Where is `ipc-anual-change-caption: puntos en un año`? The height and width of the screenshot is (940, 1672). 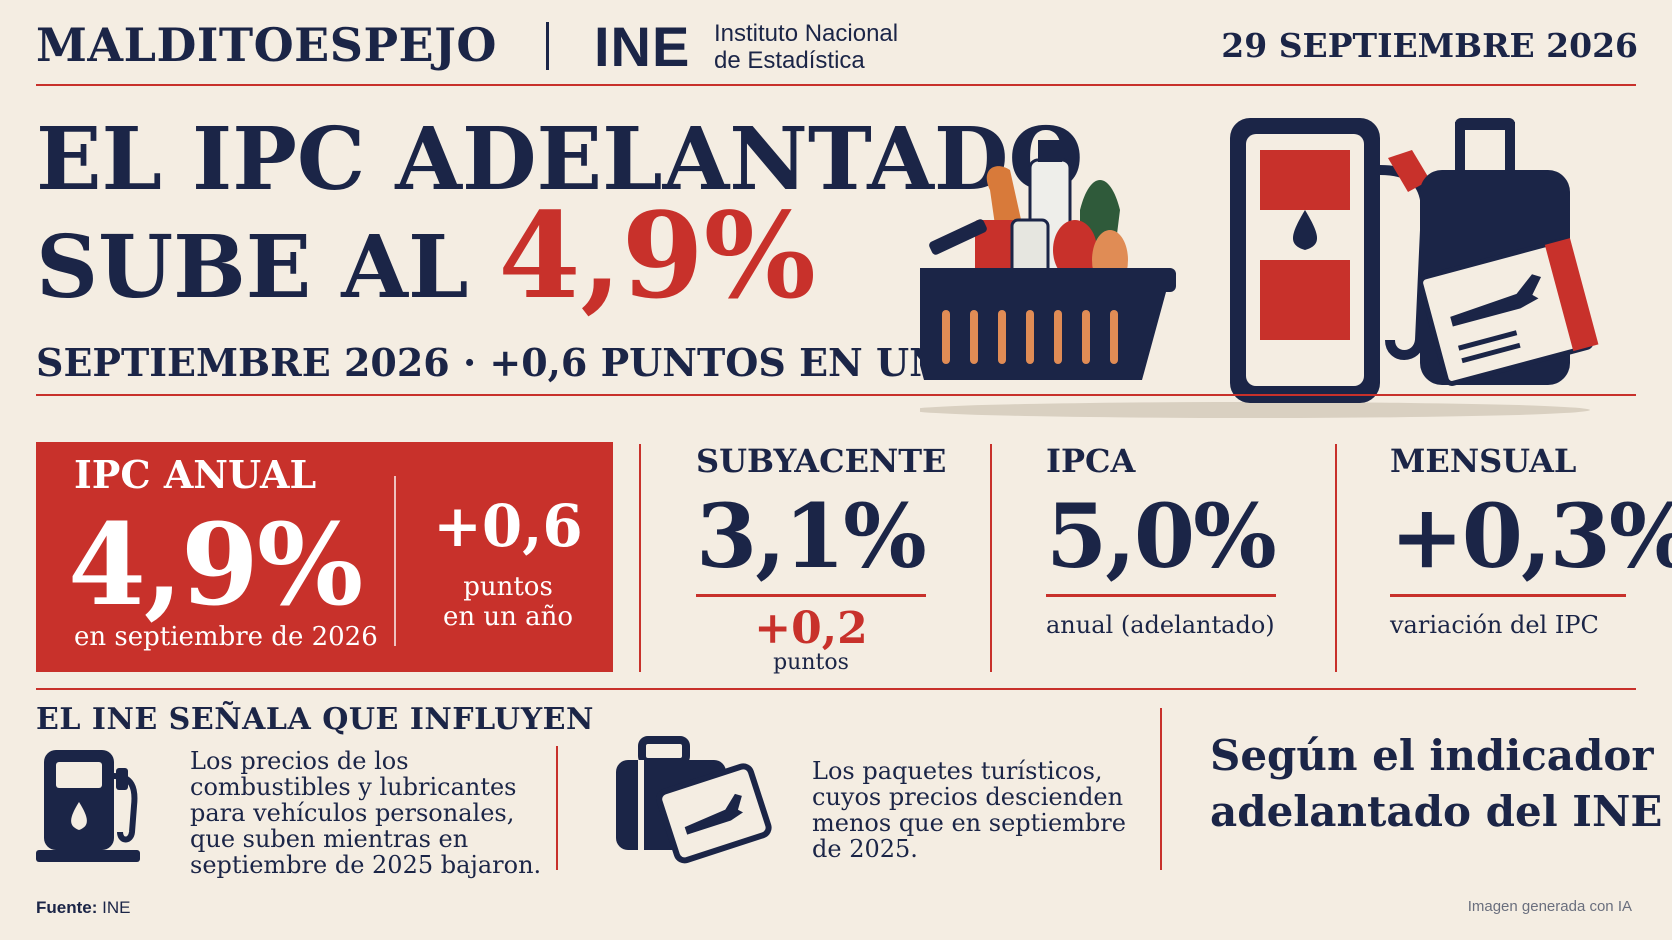
ipc-anual-change-caption: puntos en un año is located at coordinates (508, 602).